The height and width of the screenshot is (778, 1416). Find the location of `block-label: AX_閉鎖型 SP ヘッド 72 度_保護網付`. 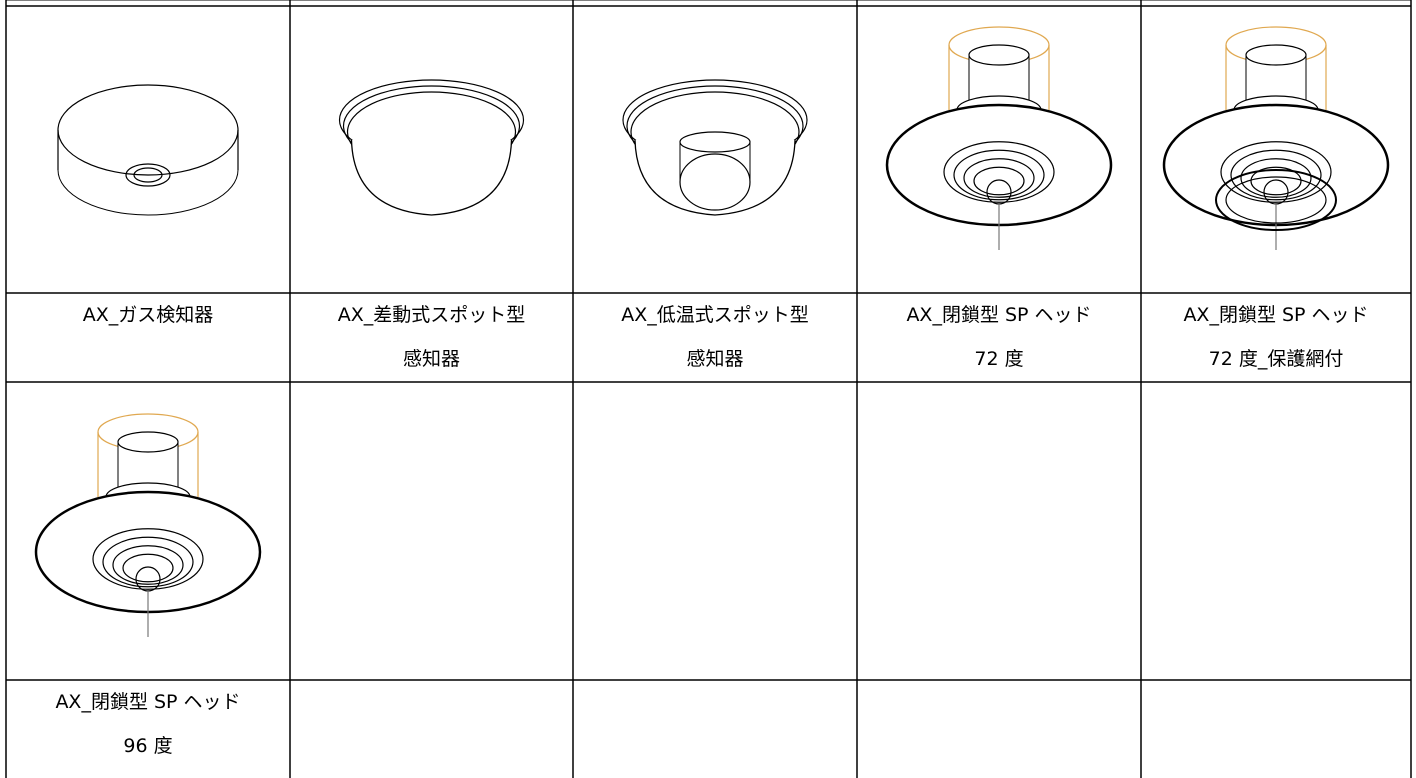

block-label: AX_閉鎖型 SP ヘッド 72 度_保護網付 is located at coordinates (1276, 337).